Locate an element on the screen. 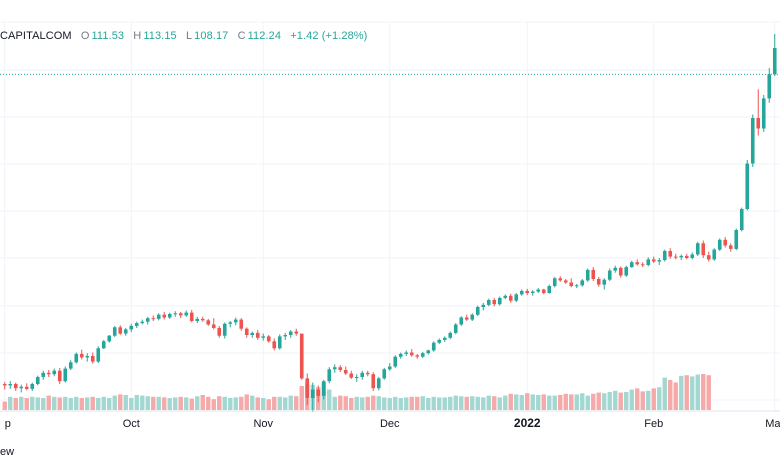 The image size is (780, 470). symbol-label: CAPITALCOM is located at coordinates (36, 36).